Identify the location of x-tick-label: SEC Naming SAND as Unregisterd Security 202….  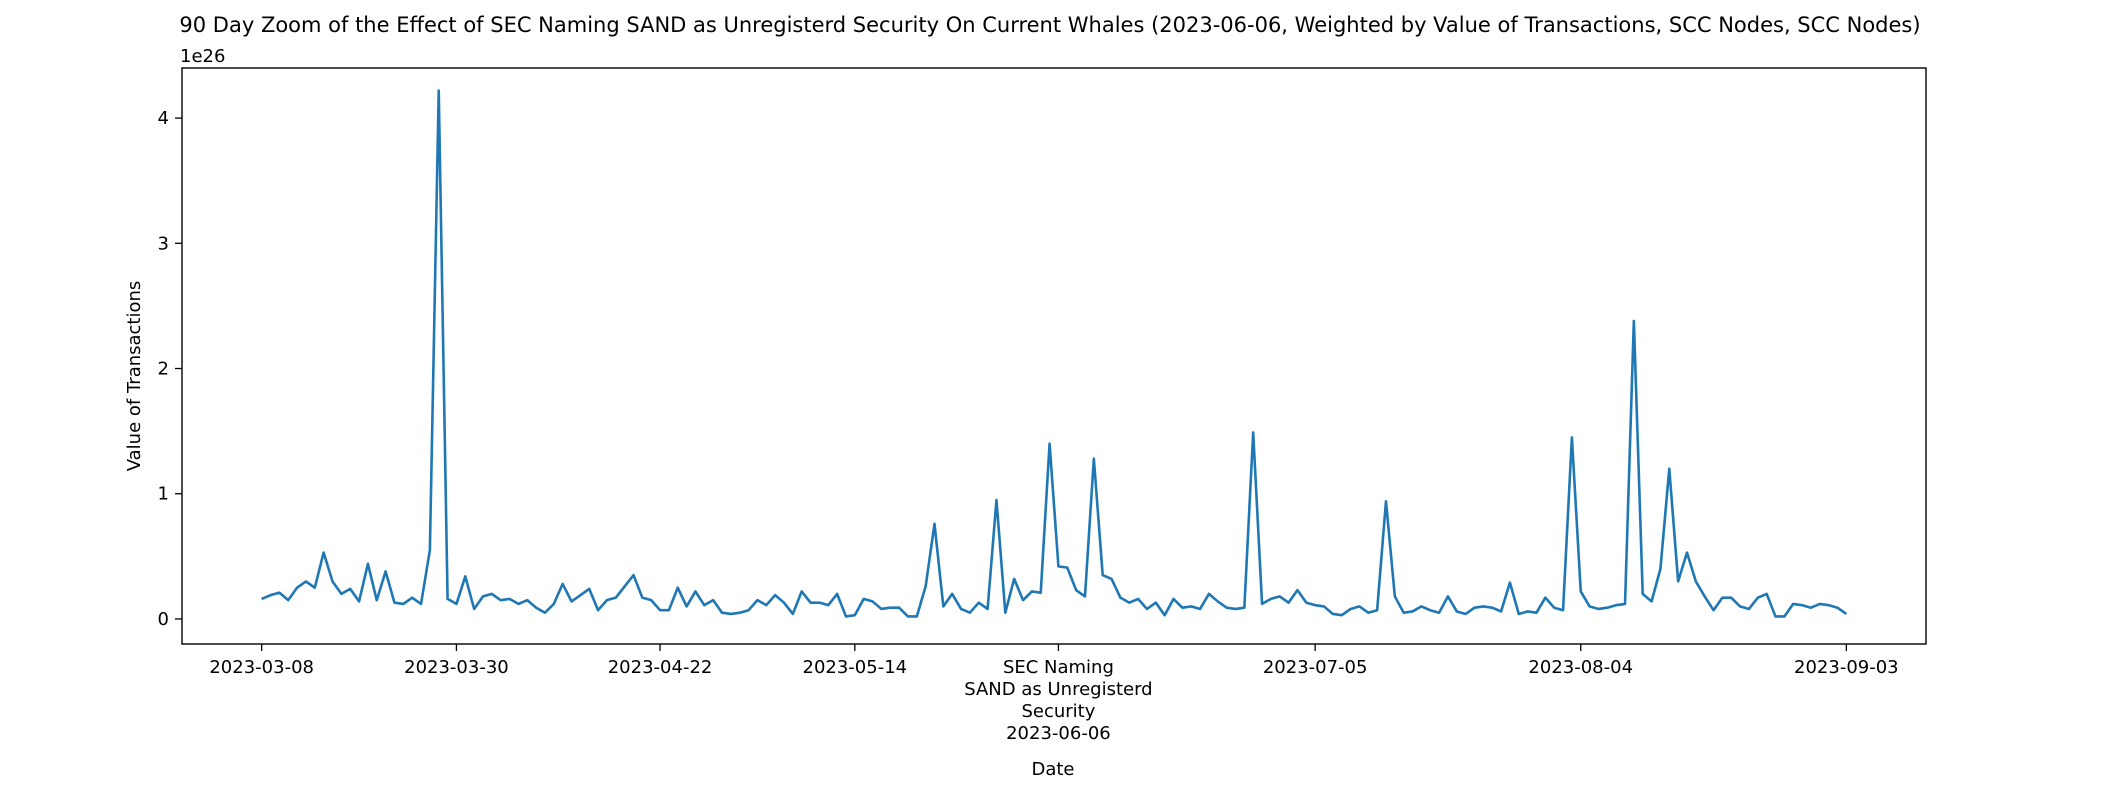
(1058, 700).